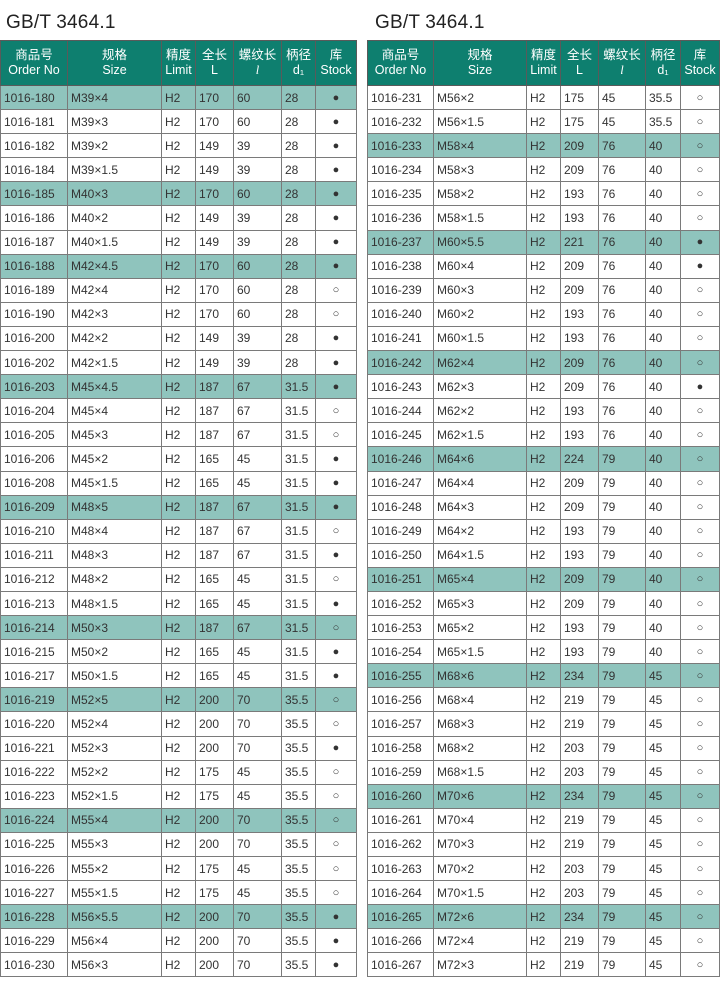 The image size is (720, 986). I want to click on cell-size: M45×4, so click(114, 411).